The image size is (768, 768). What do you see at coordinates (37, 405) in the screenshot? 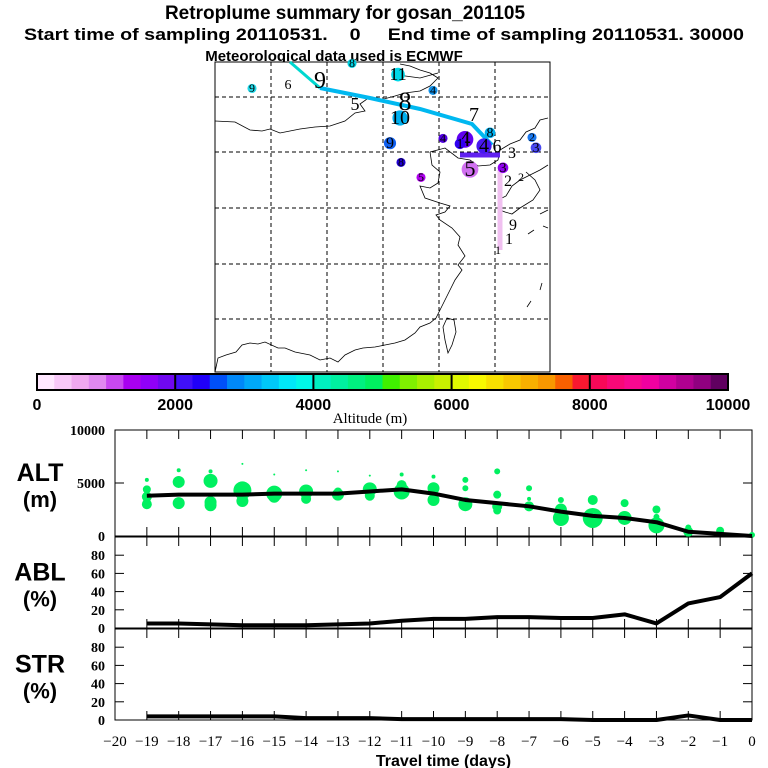
I see `colorbar-tick-label: 0` at bounding box center [37, 405].